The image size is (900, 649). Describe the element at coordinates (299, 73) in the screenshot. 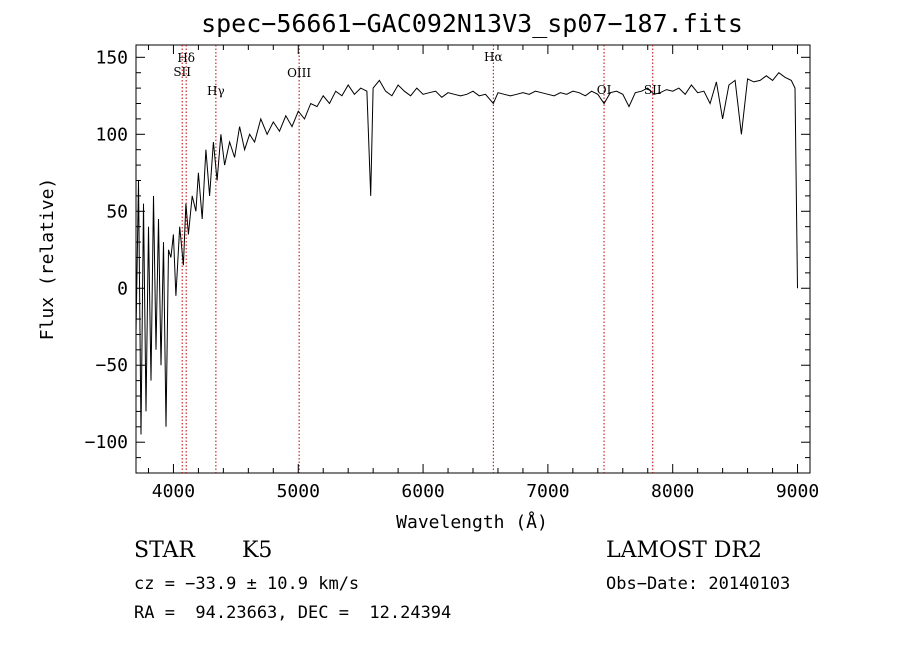

I see `line-marker-label: OIII` at that location.